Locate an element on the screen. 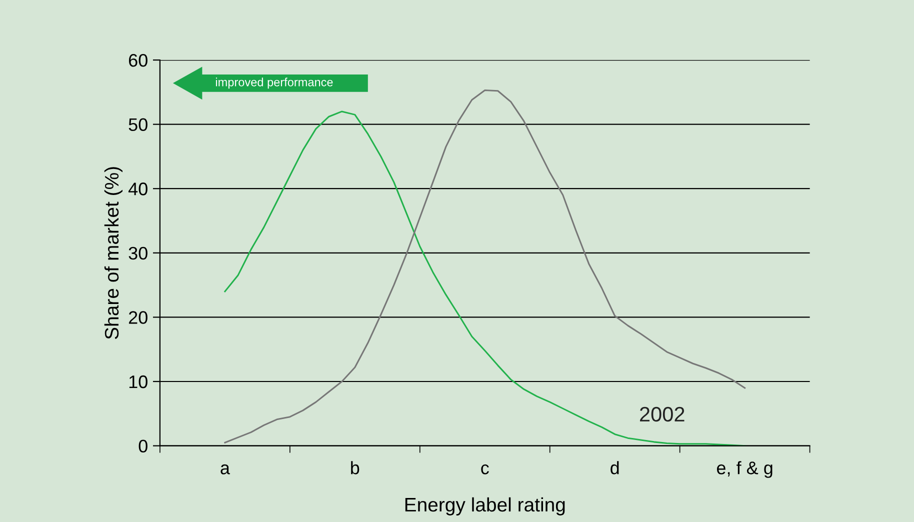  y-tick-label: 20 is located at coordinates (138, 317).